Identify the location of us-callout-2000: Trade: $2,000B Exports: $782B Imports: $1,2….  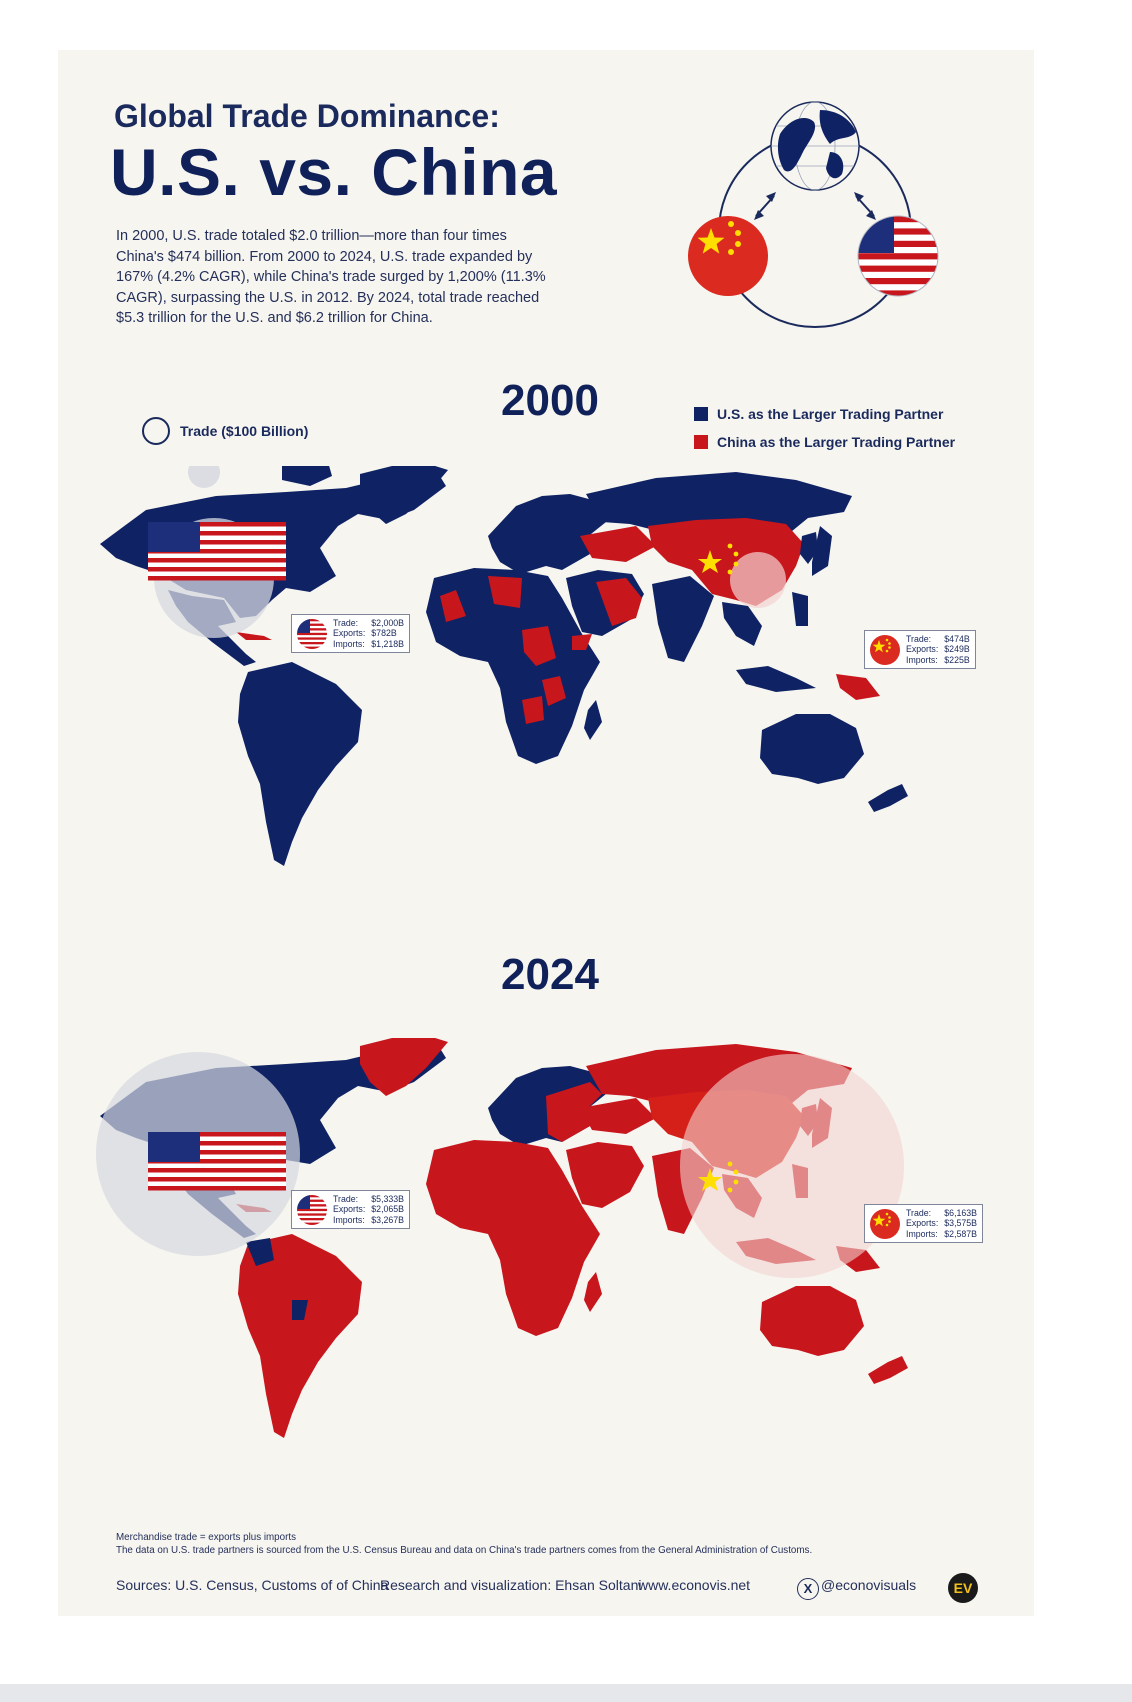
(351, 634).